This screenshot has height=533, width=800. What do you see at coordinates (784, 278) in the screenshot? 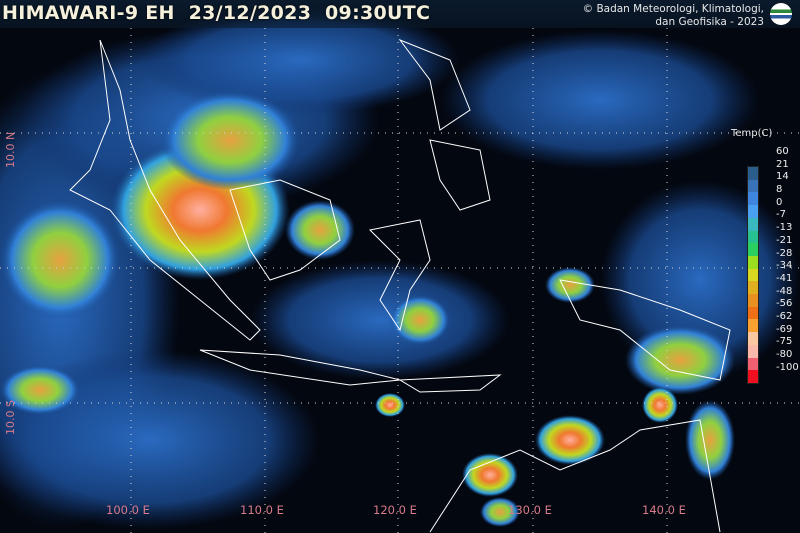
I see `legend-label: -41` at bounding box center [784, 278].